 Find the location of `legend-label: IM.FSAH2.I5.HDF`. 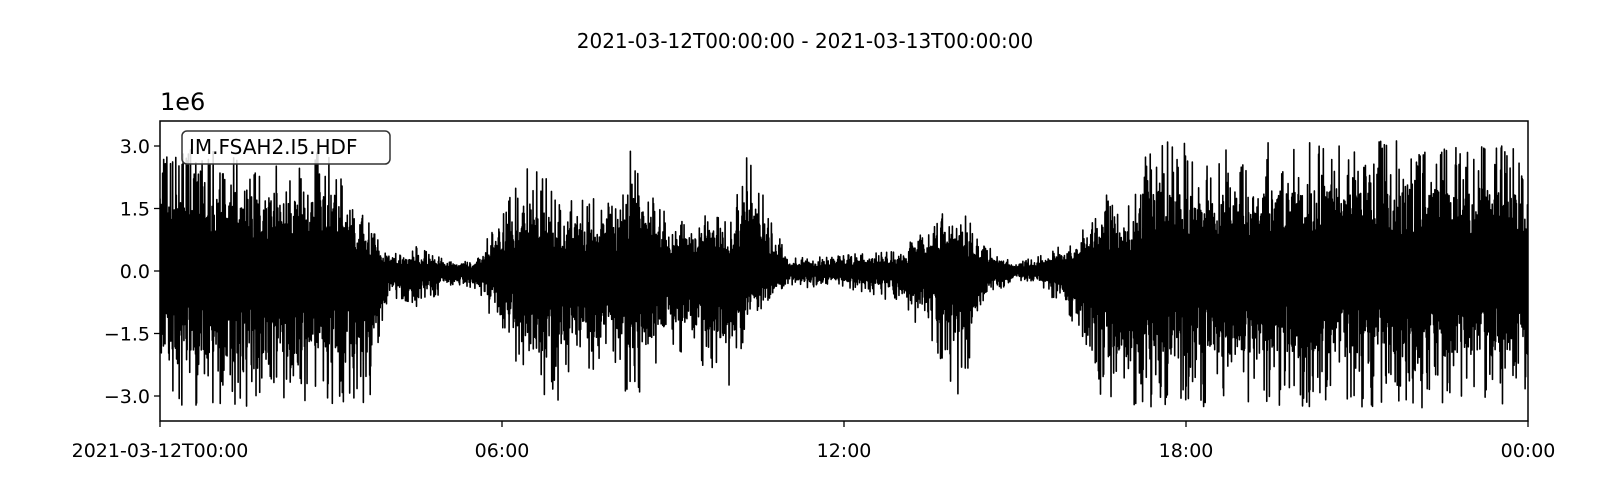

legend-label: IM.FSAH2.I5.HDF is located at coordinates (273, 147).